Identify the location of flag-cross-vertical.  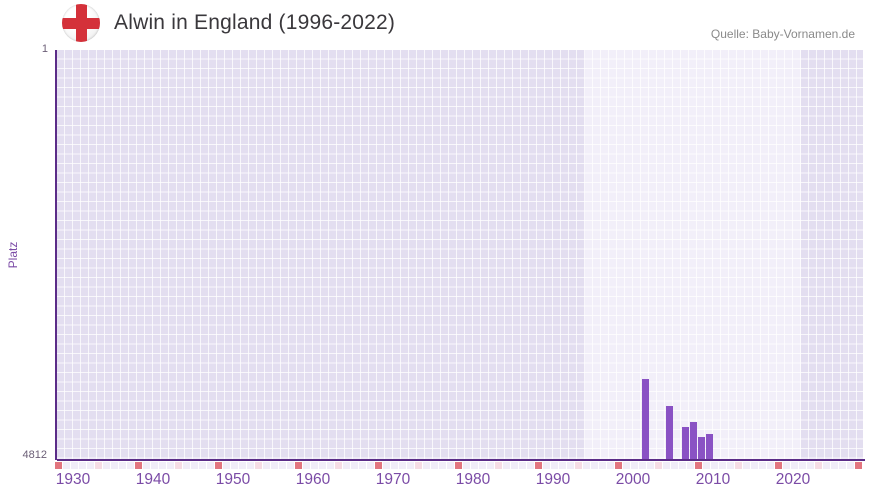
(81, 23).